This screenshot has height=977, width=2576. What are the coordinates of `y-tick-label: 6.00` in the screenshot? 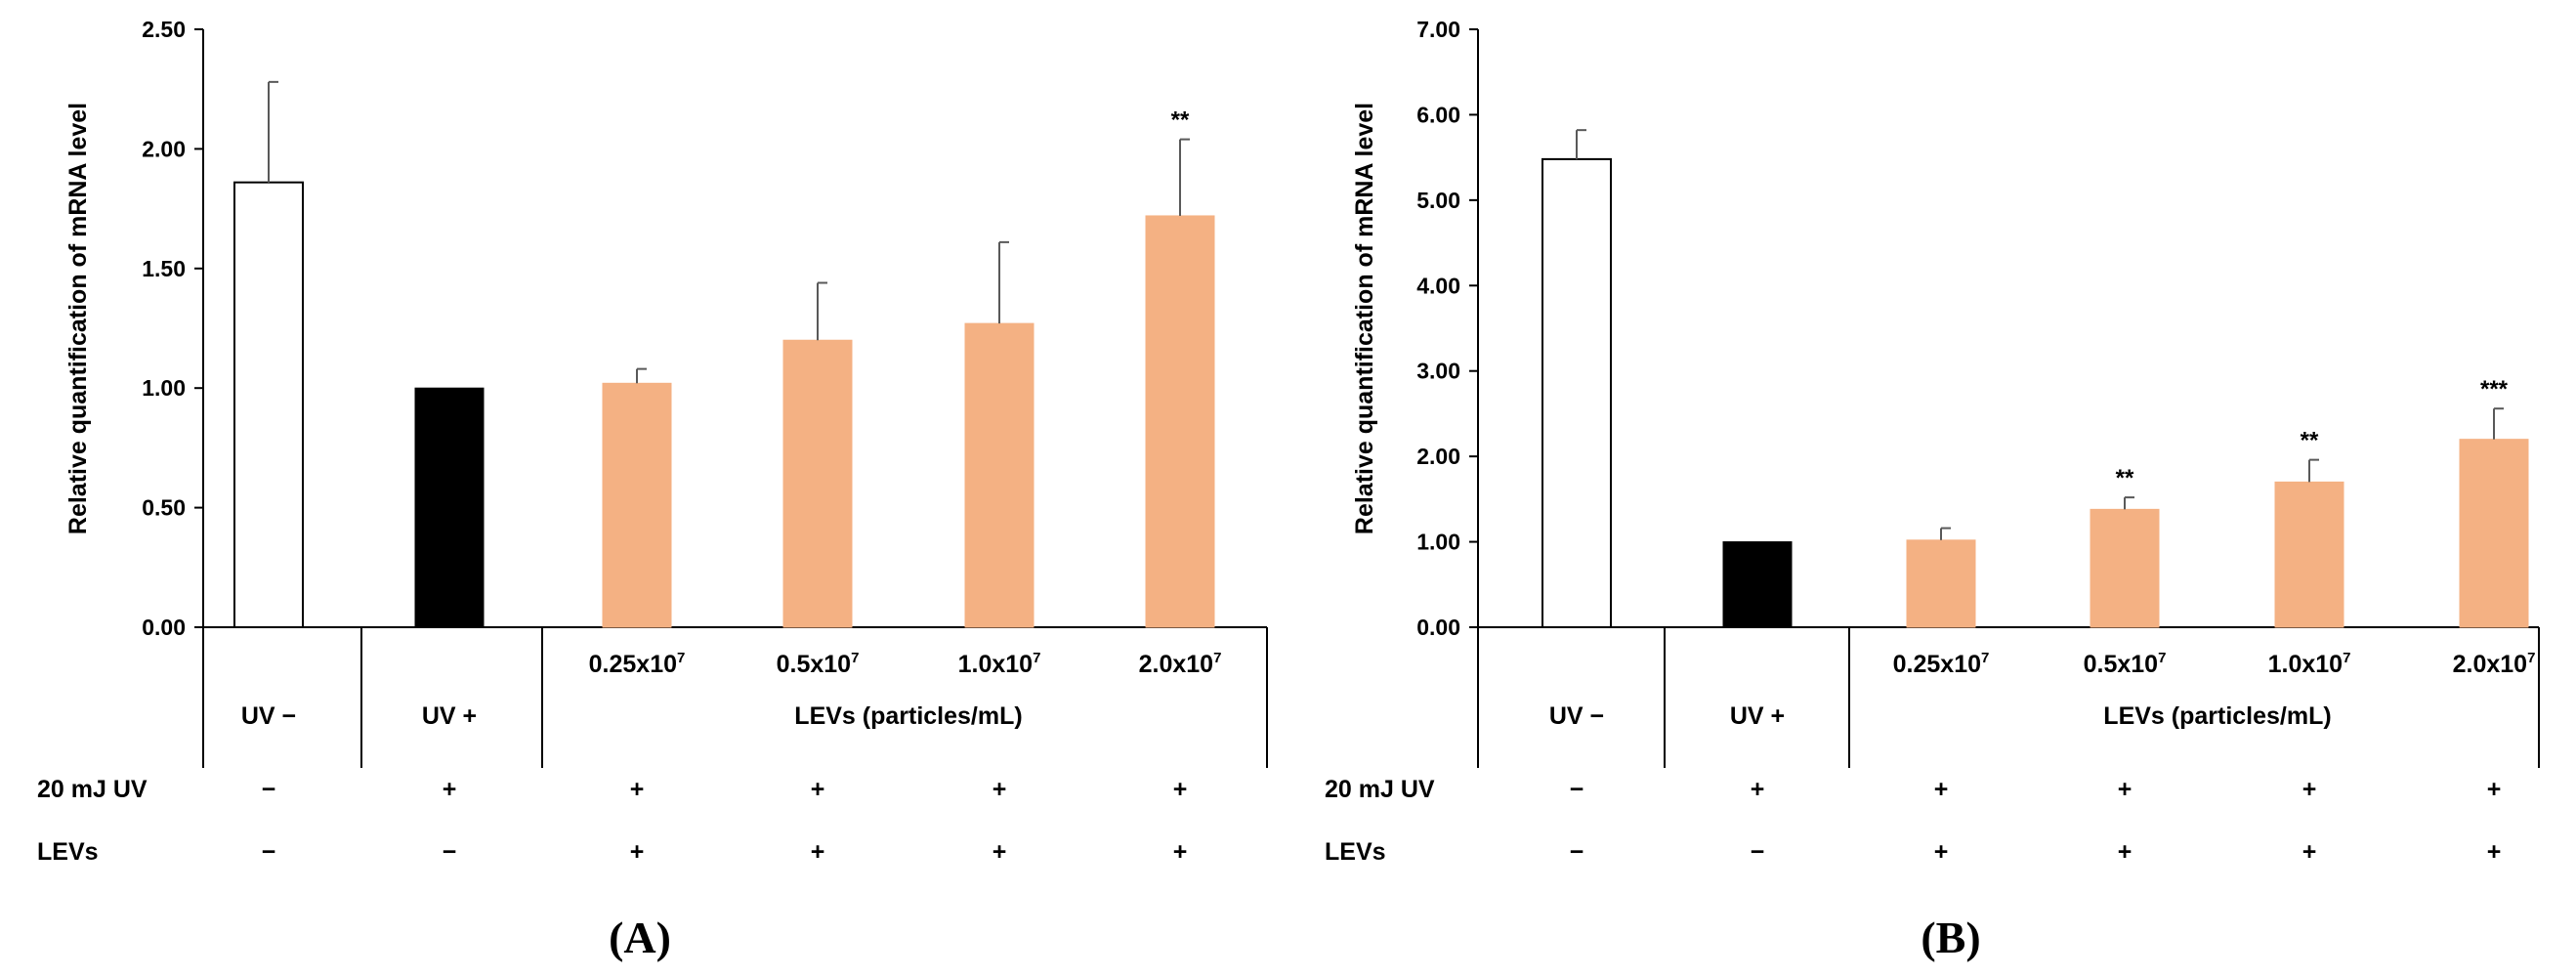 It's located at (1438, 114).